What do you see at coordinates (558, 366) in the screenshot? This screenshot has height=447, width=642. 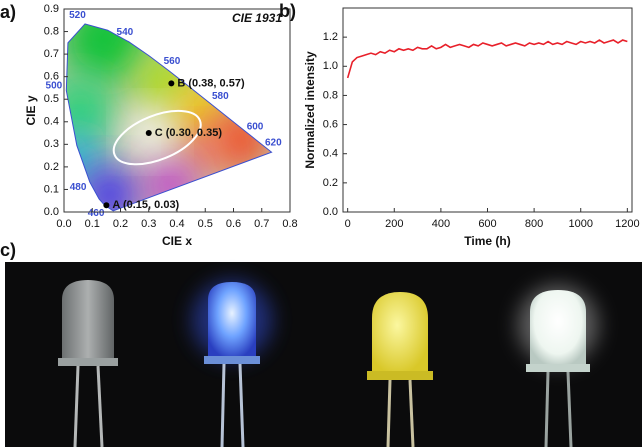 I see `led-white` at bounding box center [558, 366].